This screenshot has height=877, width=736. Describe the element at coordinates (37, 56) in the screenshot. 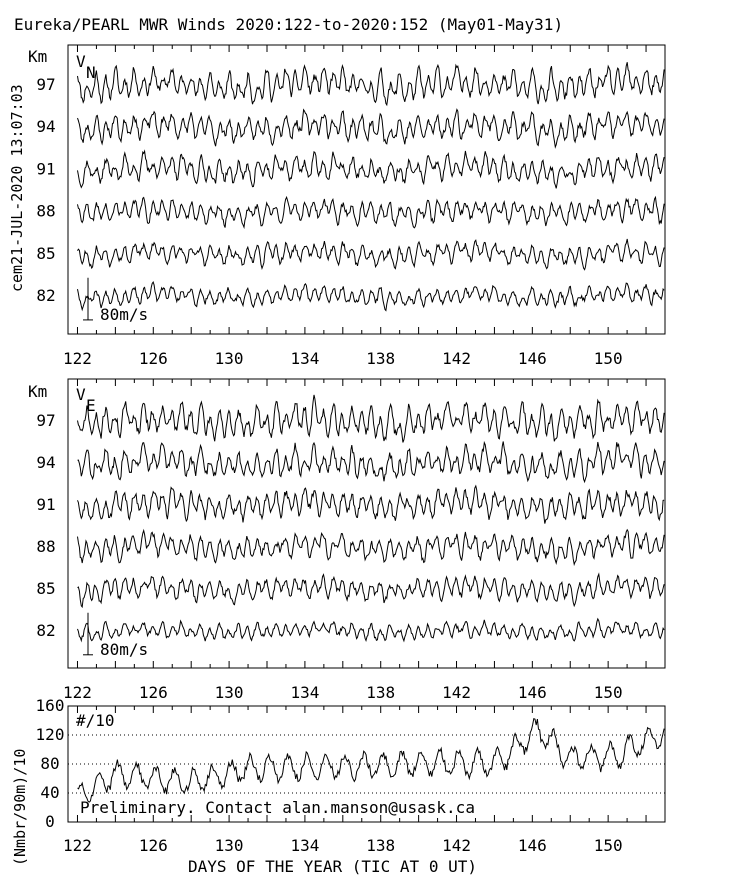

I see `vn-unit-label: Km` at that location.